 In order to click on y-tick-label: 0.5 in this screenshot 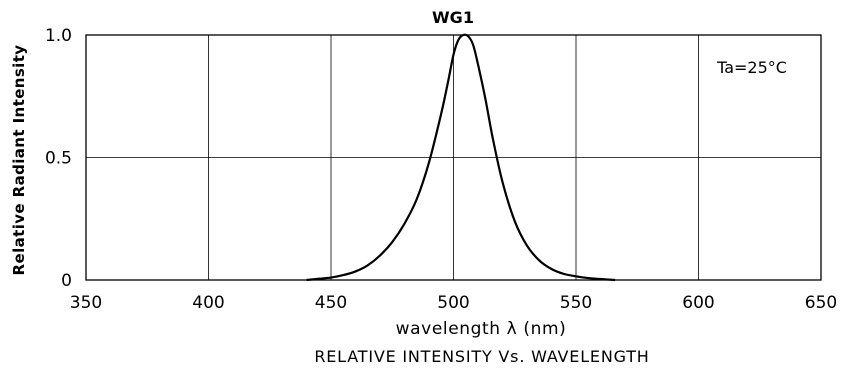, I will do `click(58, 159)`.